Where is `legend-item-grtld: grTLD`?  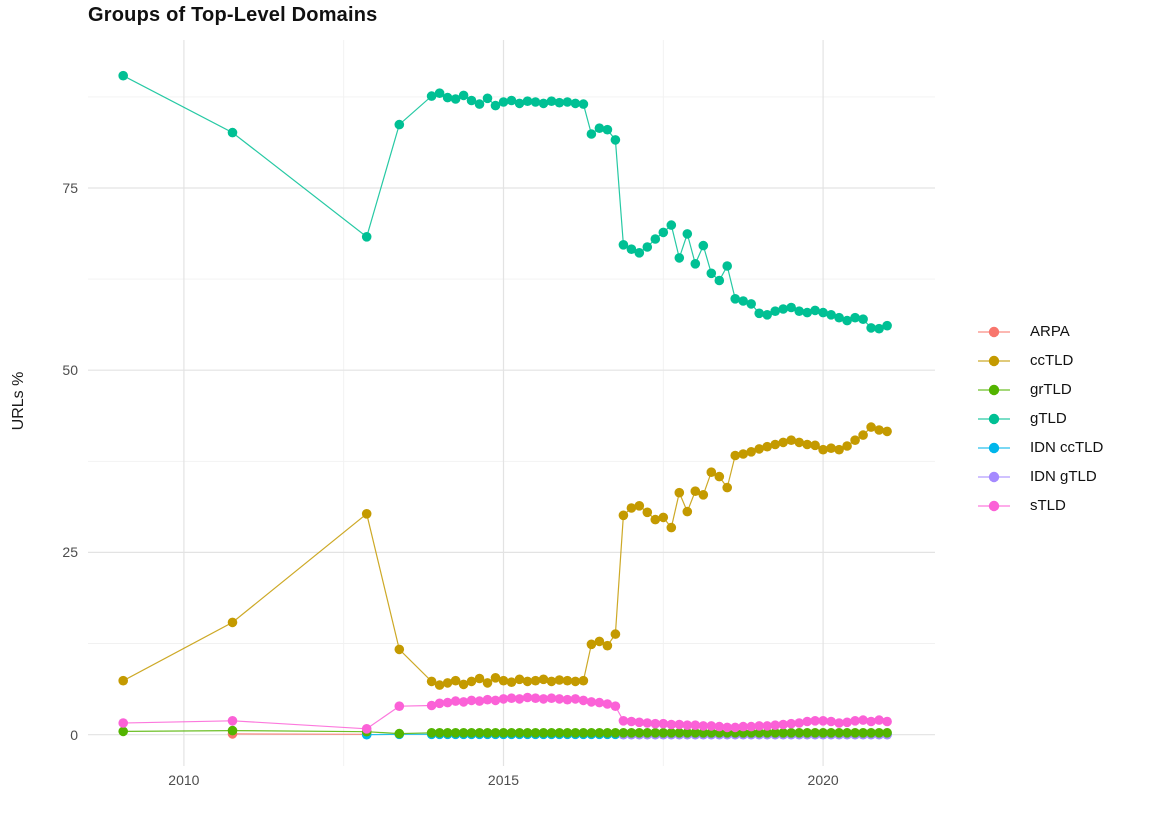
legend-item-grtld: grTLD is located at coordinates (1040, 389).